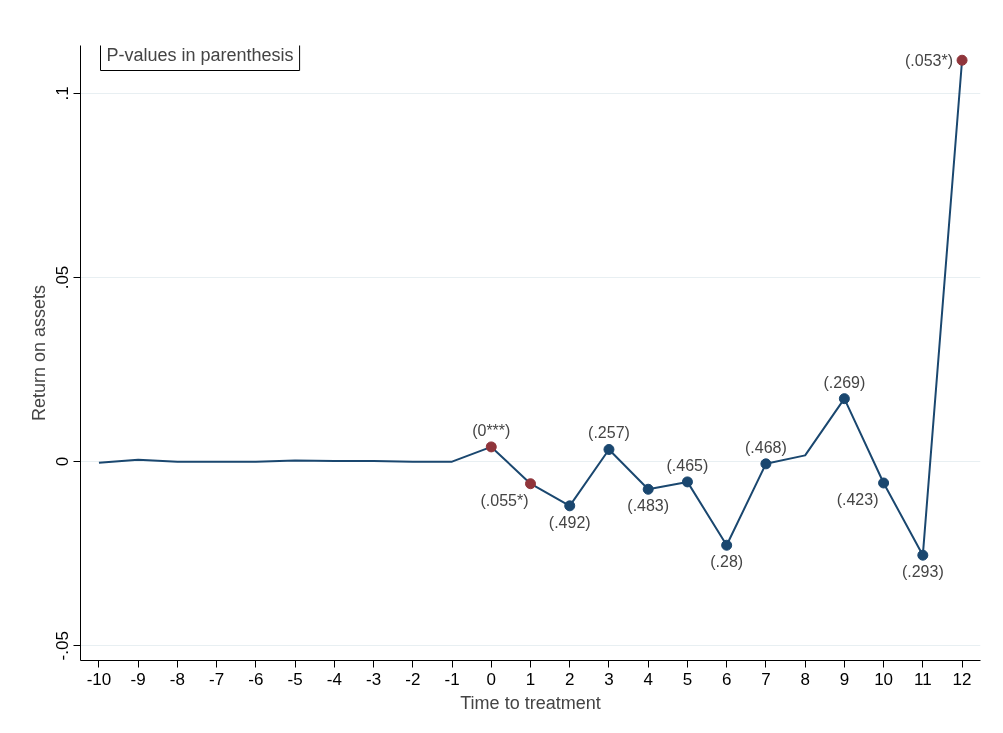 The height and width of the screenshot is (733, 1003). Describe the element at coordinates (99, 679) in the screenshot. I see `x-tick-label: -10` at that location.